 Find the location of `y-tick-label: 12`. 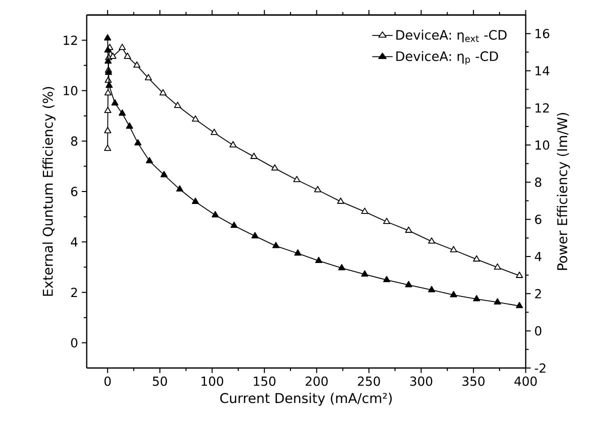

y-tick-label: 12 is located at coordinates (70, 40).